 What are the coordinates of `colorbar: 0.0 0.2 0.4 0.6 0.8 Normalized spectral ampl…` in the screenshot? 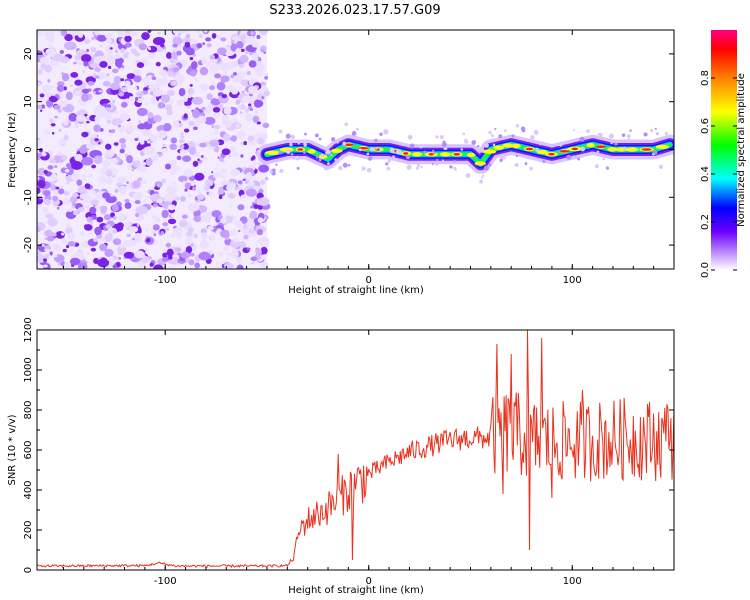 It's located at (723, 154).